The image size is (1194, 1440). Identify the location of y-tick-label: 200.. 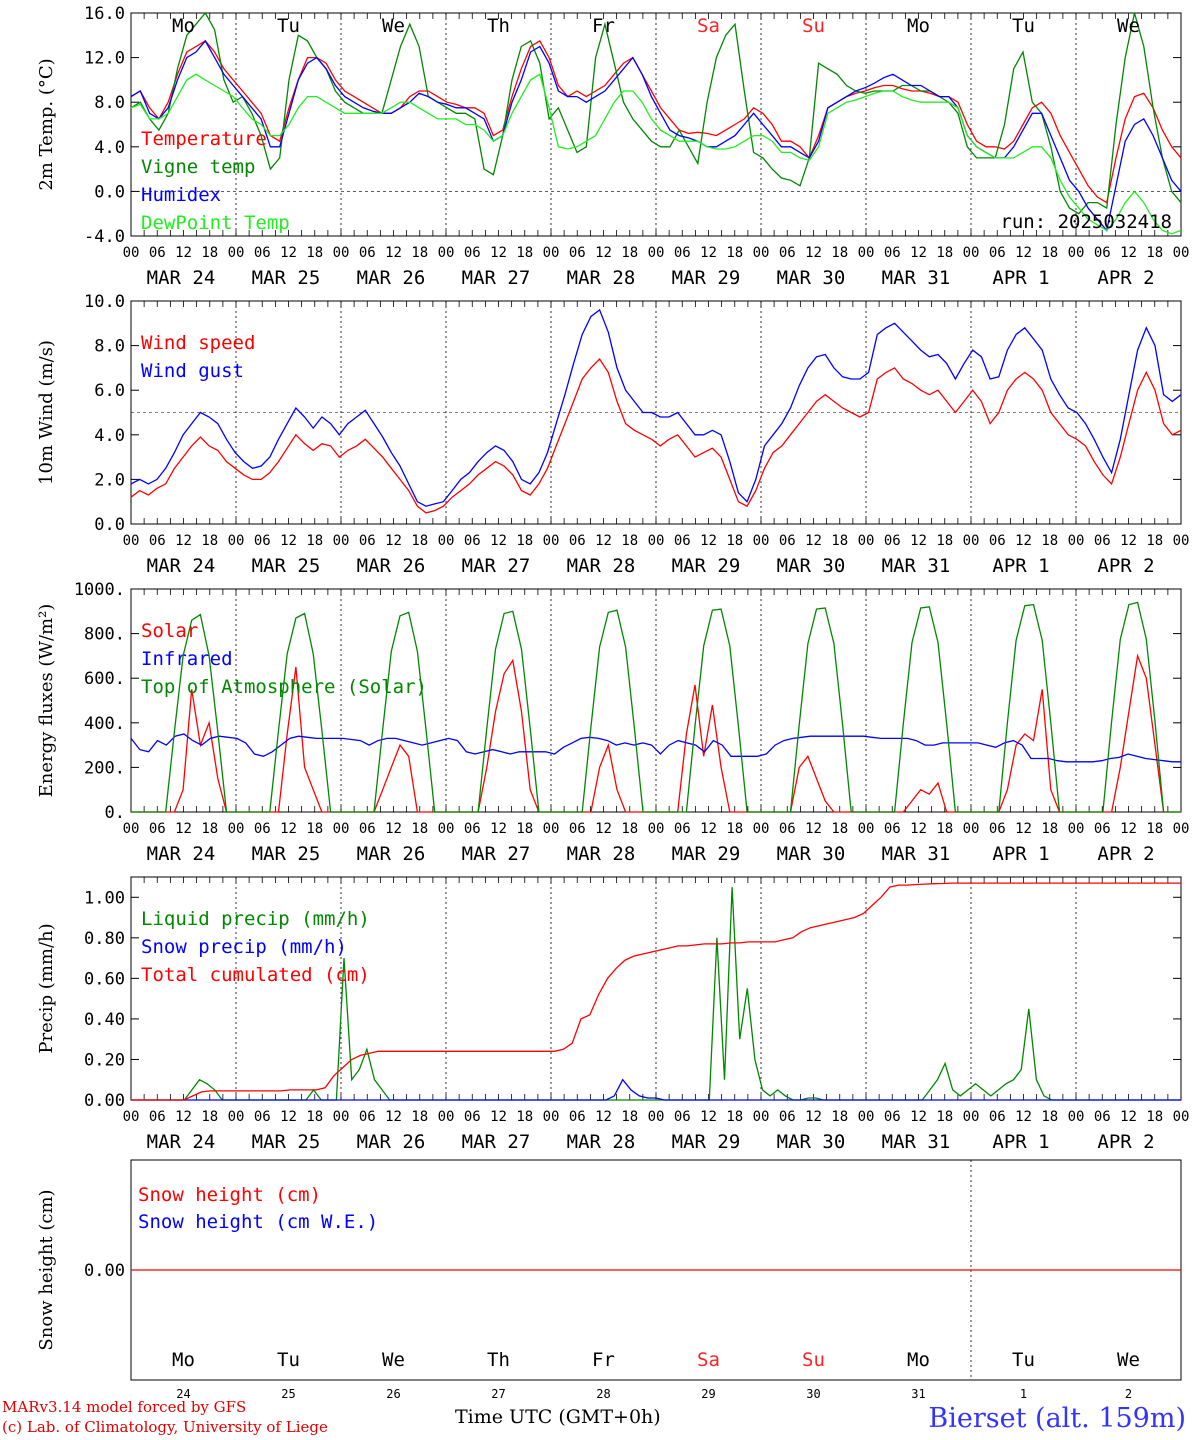
(104, 768).